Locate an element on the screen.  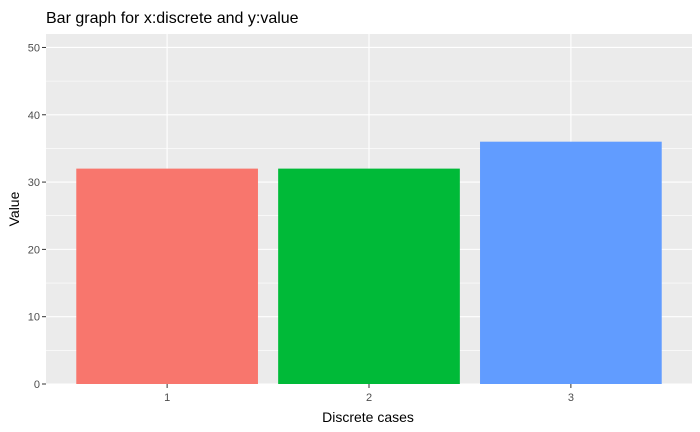
y-tick-label: 40 is located at coordinates (34, 116).